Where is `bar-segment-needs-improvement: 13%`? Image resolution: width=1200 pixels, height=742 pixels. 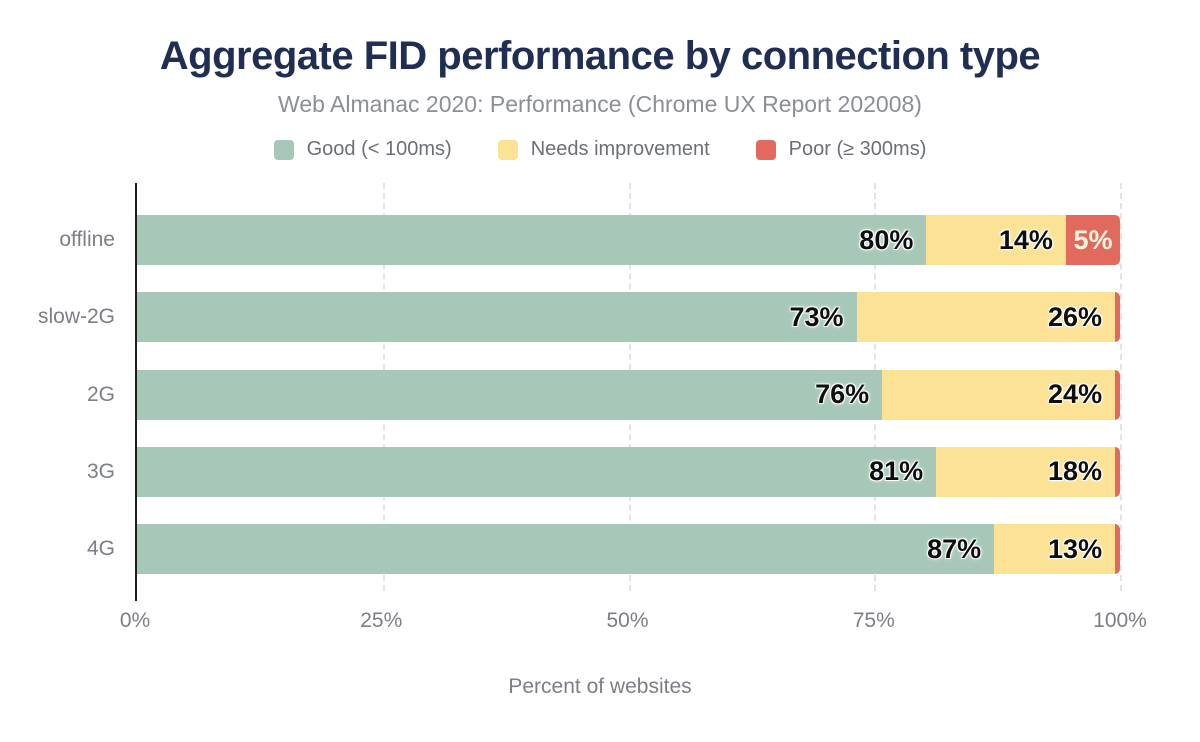 bar-segment-needs-improvement: 13% is located at coordinates (1055, 549).